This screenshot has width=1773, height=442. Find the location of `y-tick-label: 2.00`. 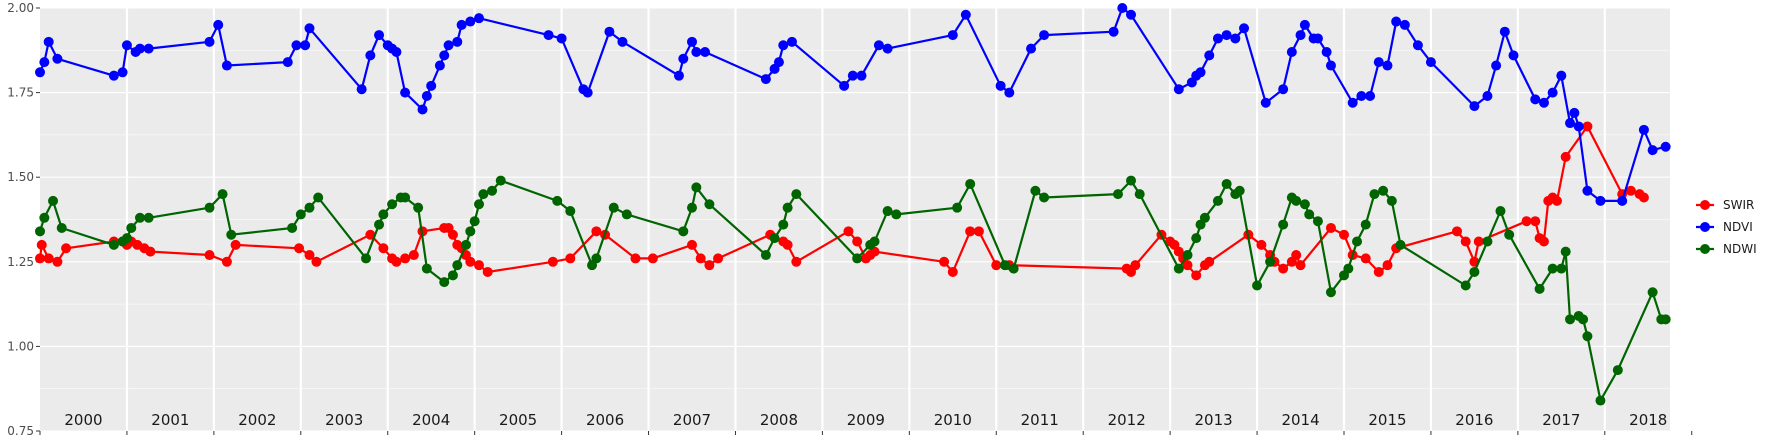

y-tick-label: 2.00 is located at coordinates (20, 8).